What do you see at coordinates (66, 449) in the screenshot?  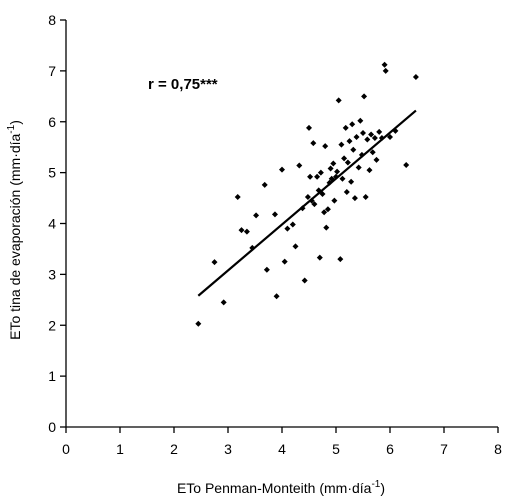 I see `x-tick-label: 0` at bounding box center [66, 449].